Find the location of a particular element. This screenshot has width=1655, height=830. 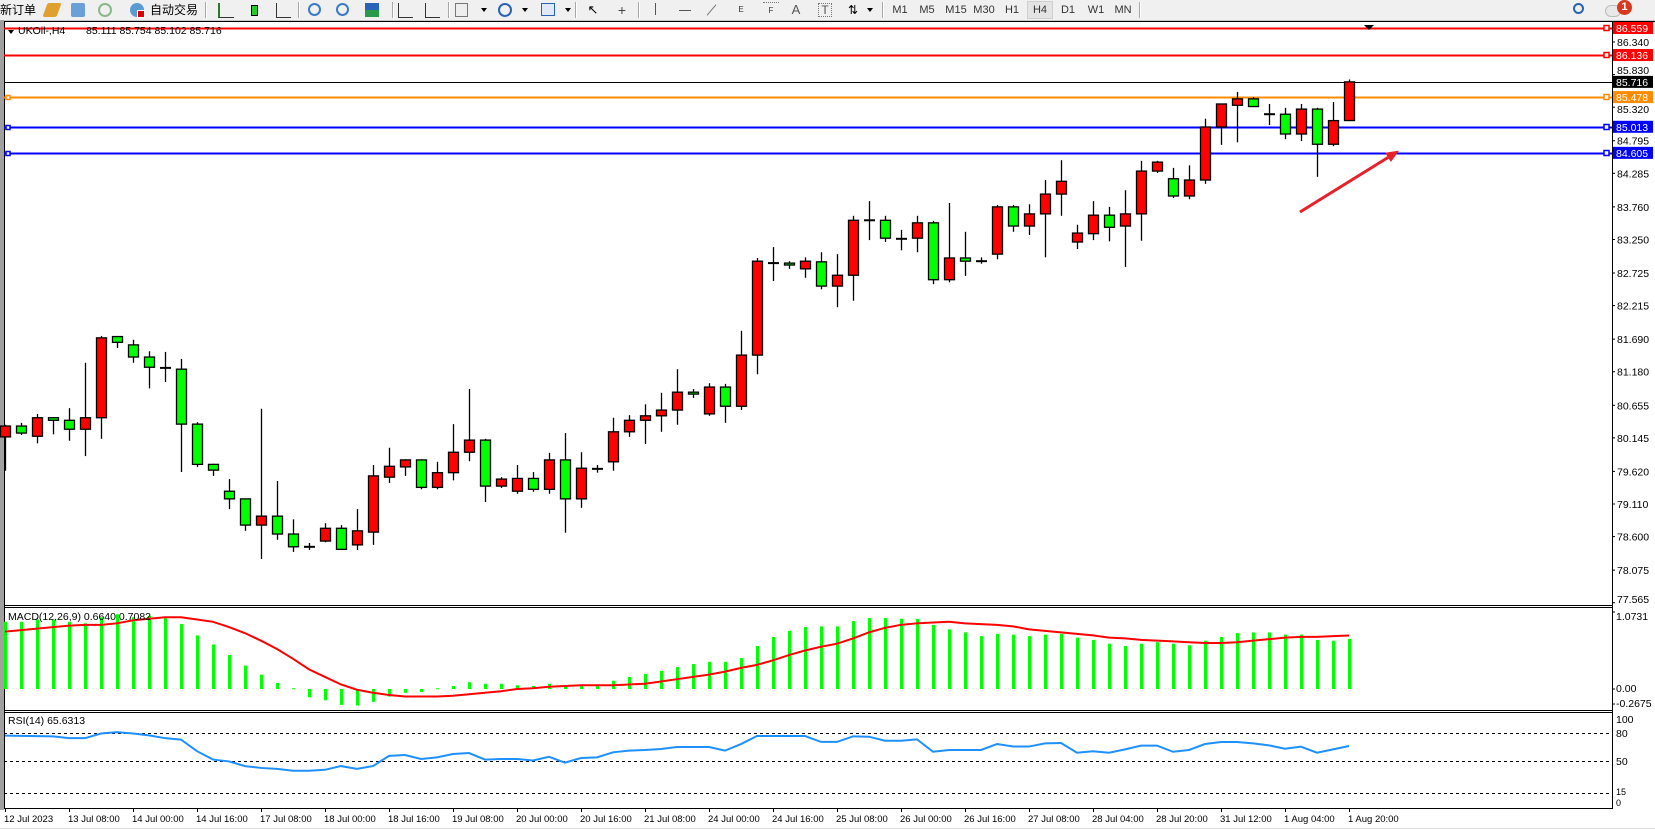

arrows-icon: ⇅ is located at coordinates (853, 10).